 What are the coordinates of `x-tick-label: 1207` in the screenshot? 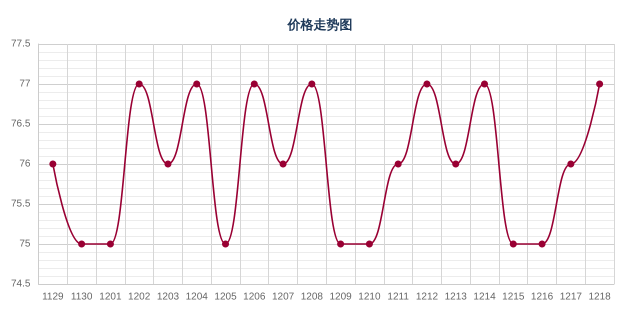 It's located at (283, 297).